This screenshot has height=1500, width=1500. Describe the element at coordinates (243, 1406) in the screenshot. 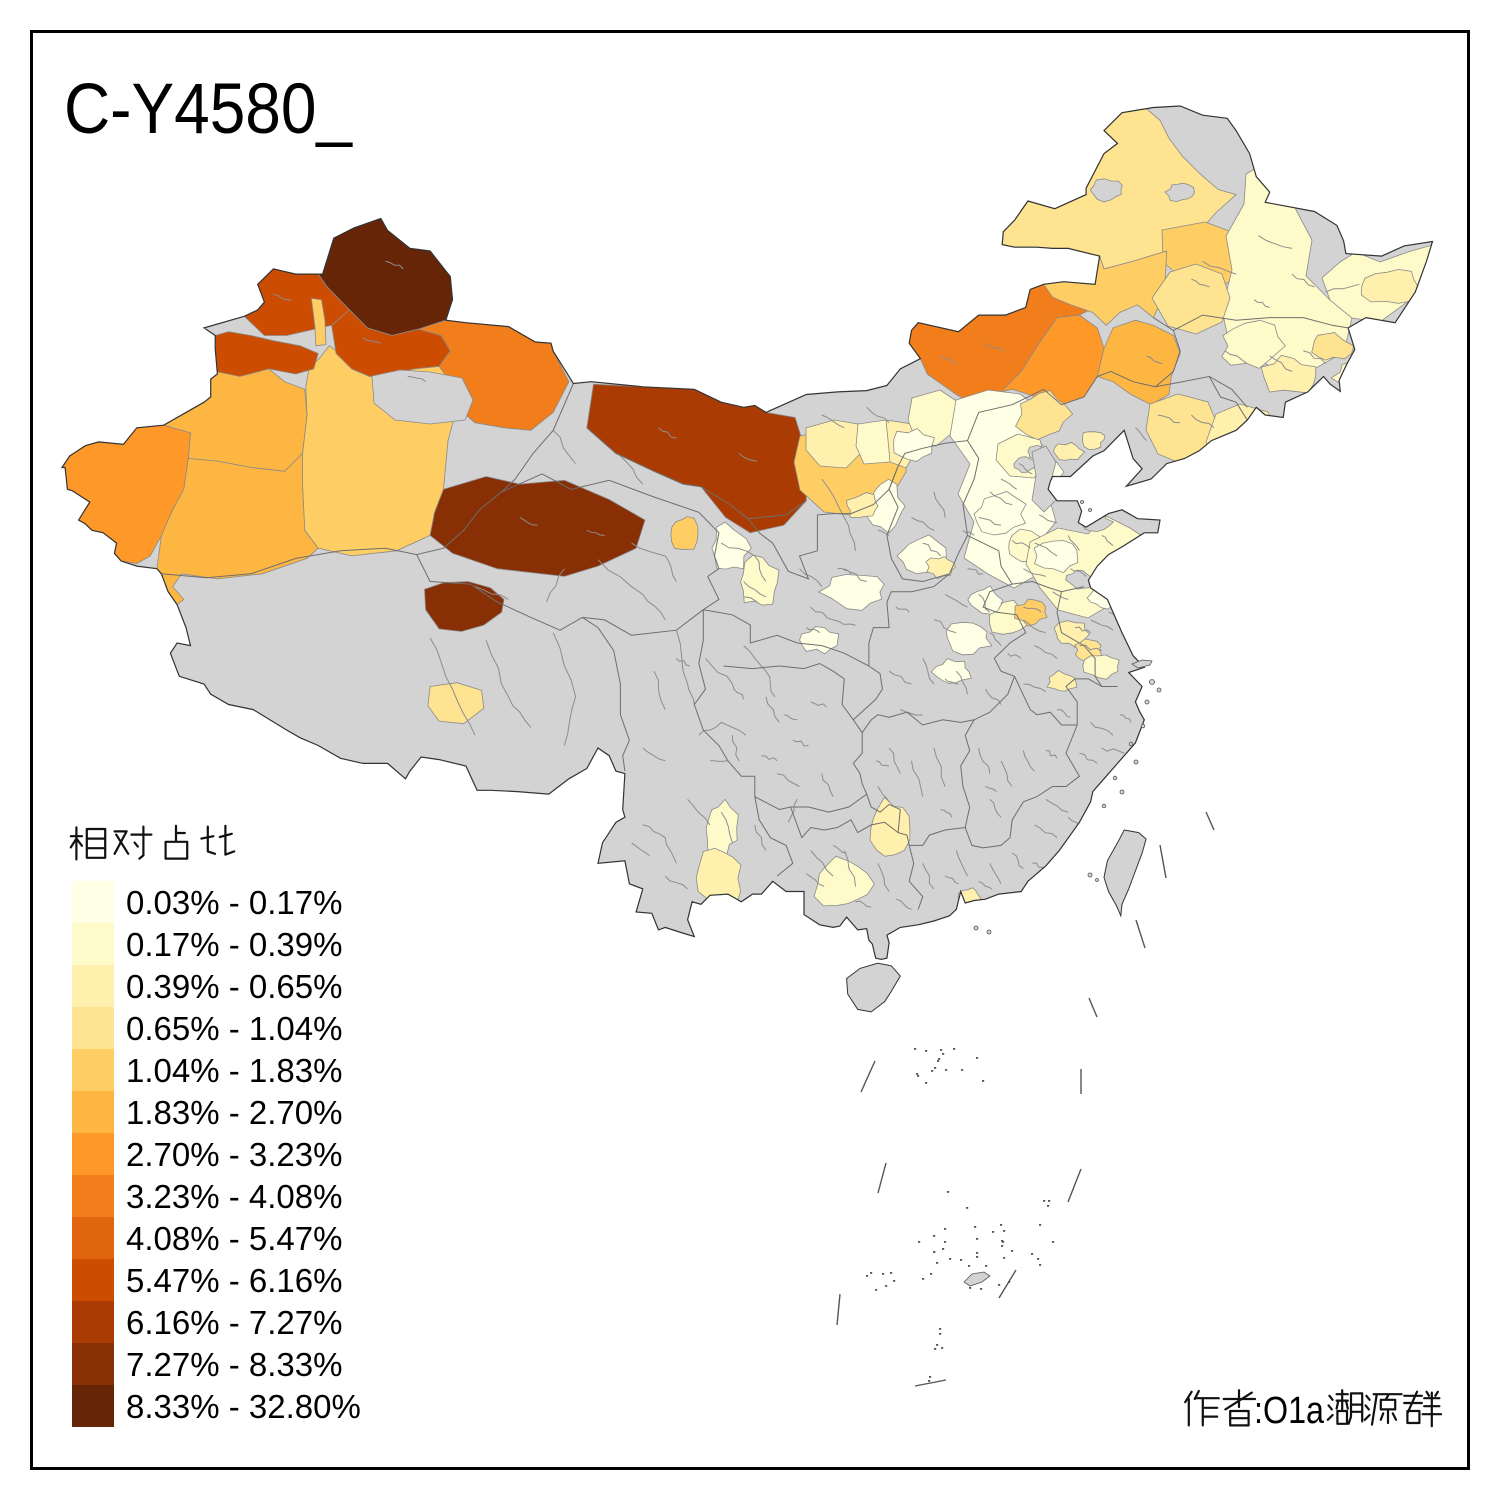

I see `svg-text: 8.33% - 32.80%` at that location.